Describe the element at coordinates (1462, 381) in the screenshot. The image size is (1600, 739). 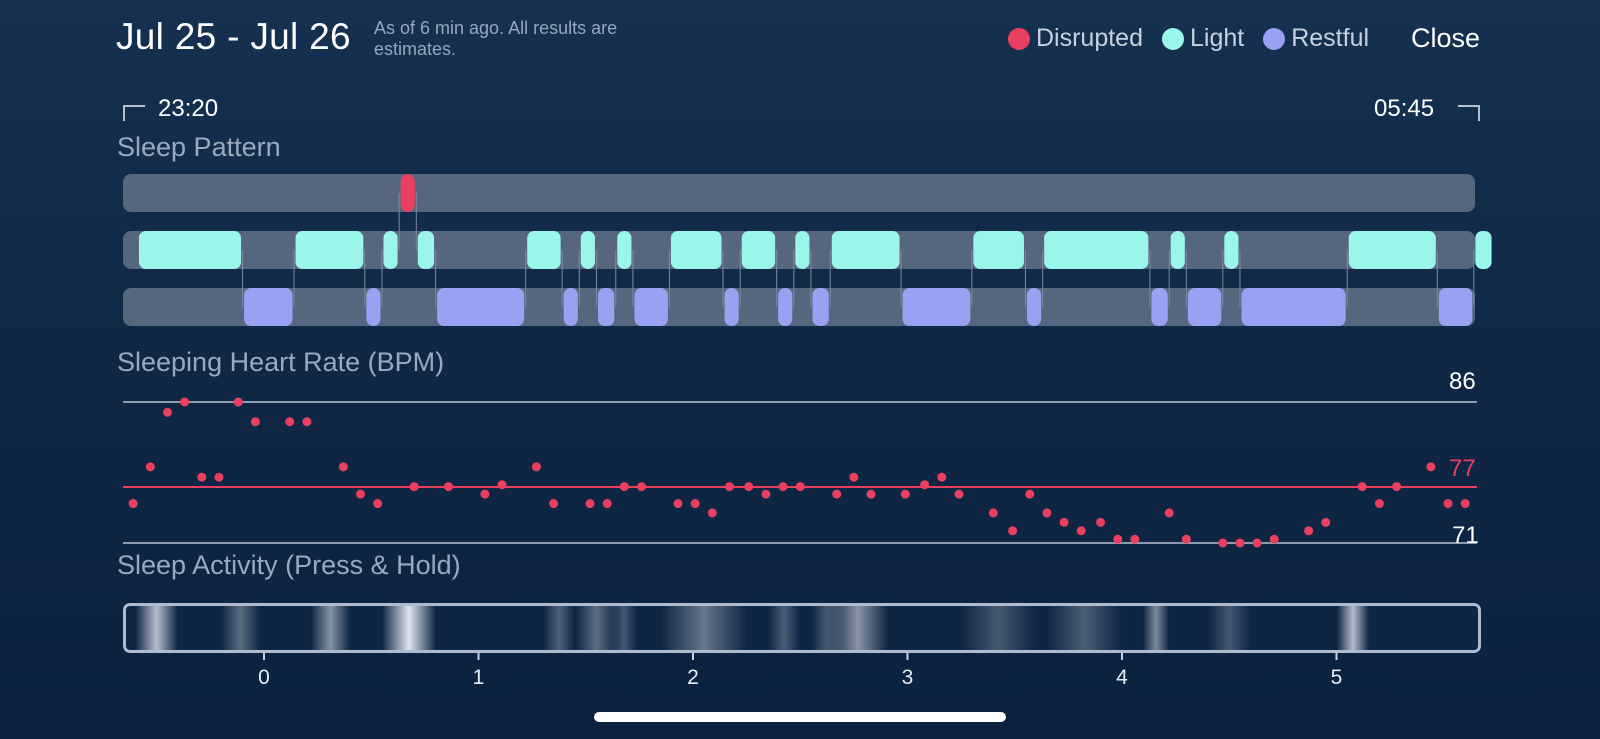
I see `hr-max-label: 86` at that location.